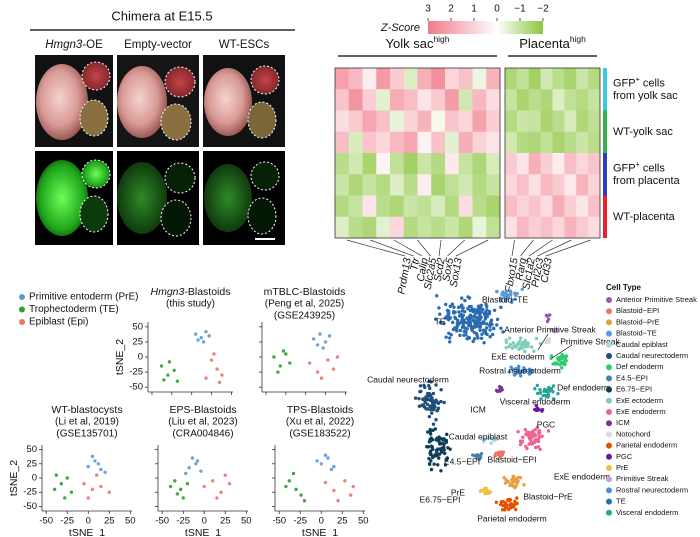 The height and width of the screenshot is (537, 700). I want to click on legend-label: Visceral endoderm, so click(647, 512).